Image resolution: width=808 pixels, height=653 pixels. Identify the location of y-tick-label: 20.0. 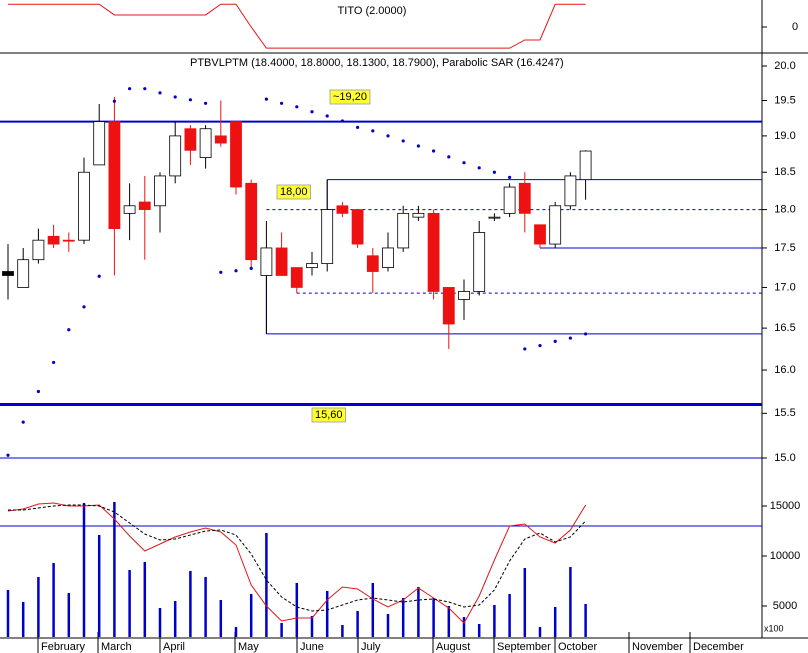
(784, 66).